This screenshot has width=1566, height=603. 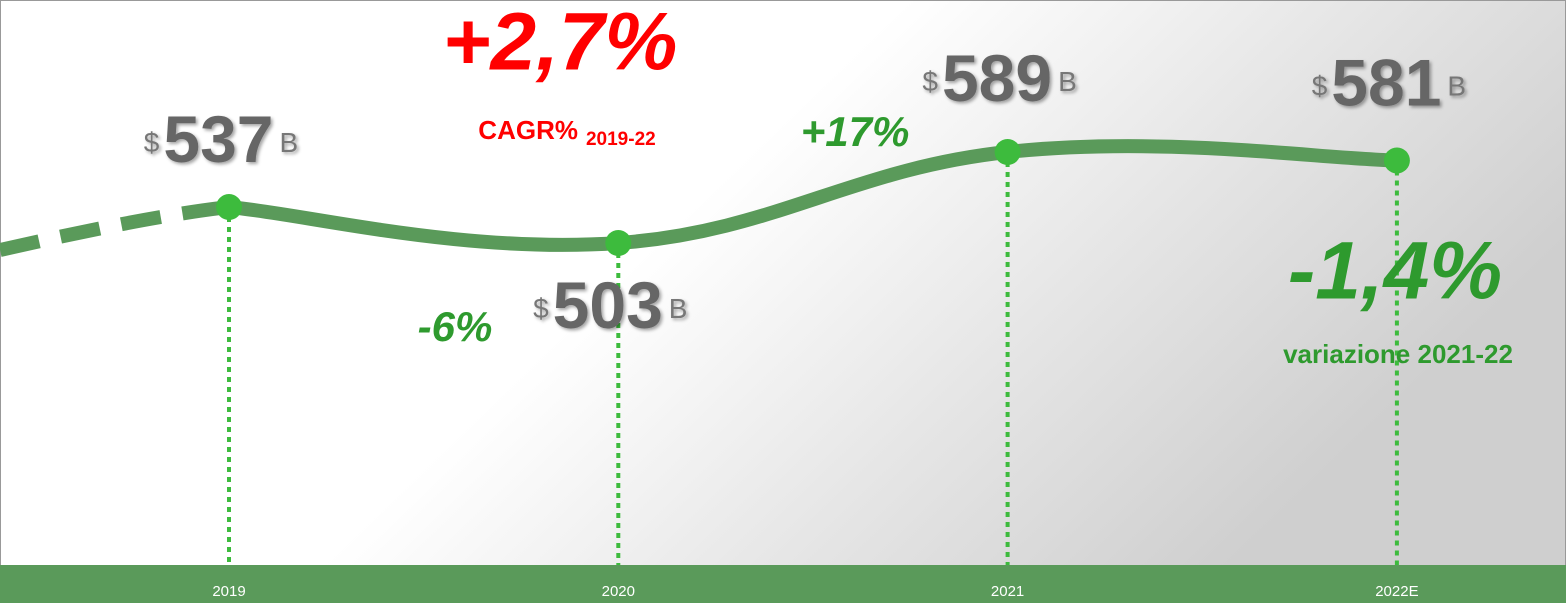 What do you see at coordinates (1398, 354) in the screenshot?
I see `highlight-label: variazione 2021-22` at bounding box center [1398, 354].